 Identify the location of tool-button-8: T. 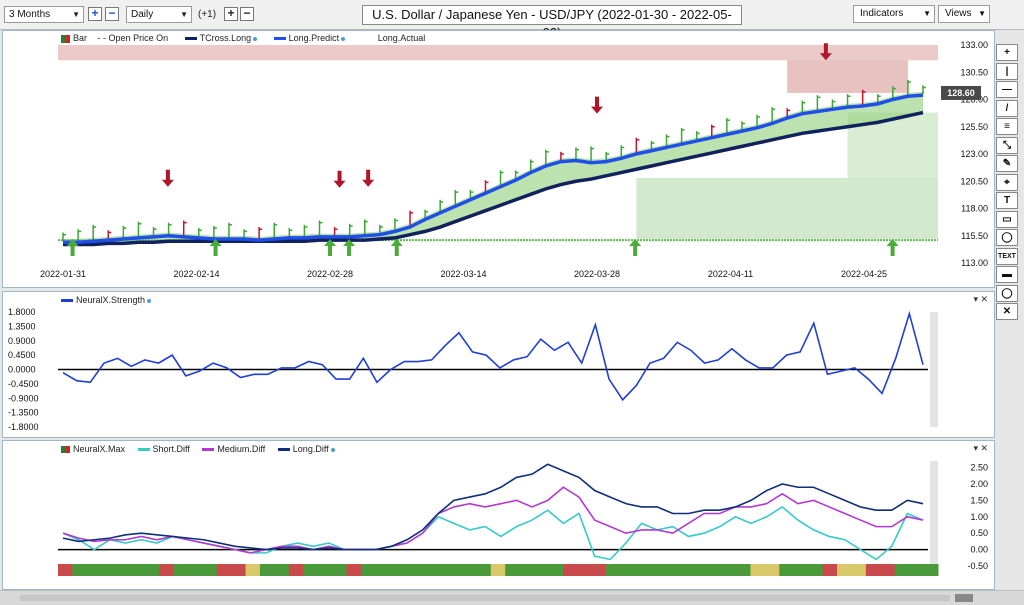
(1007, 200).